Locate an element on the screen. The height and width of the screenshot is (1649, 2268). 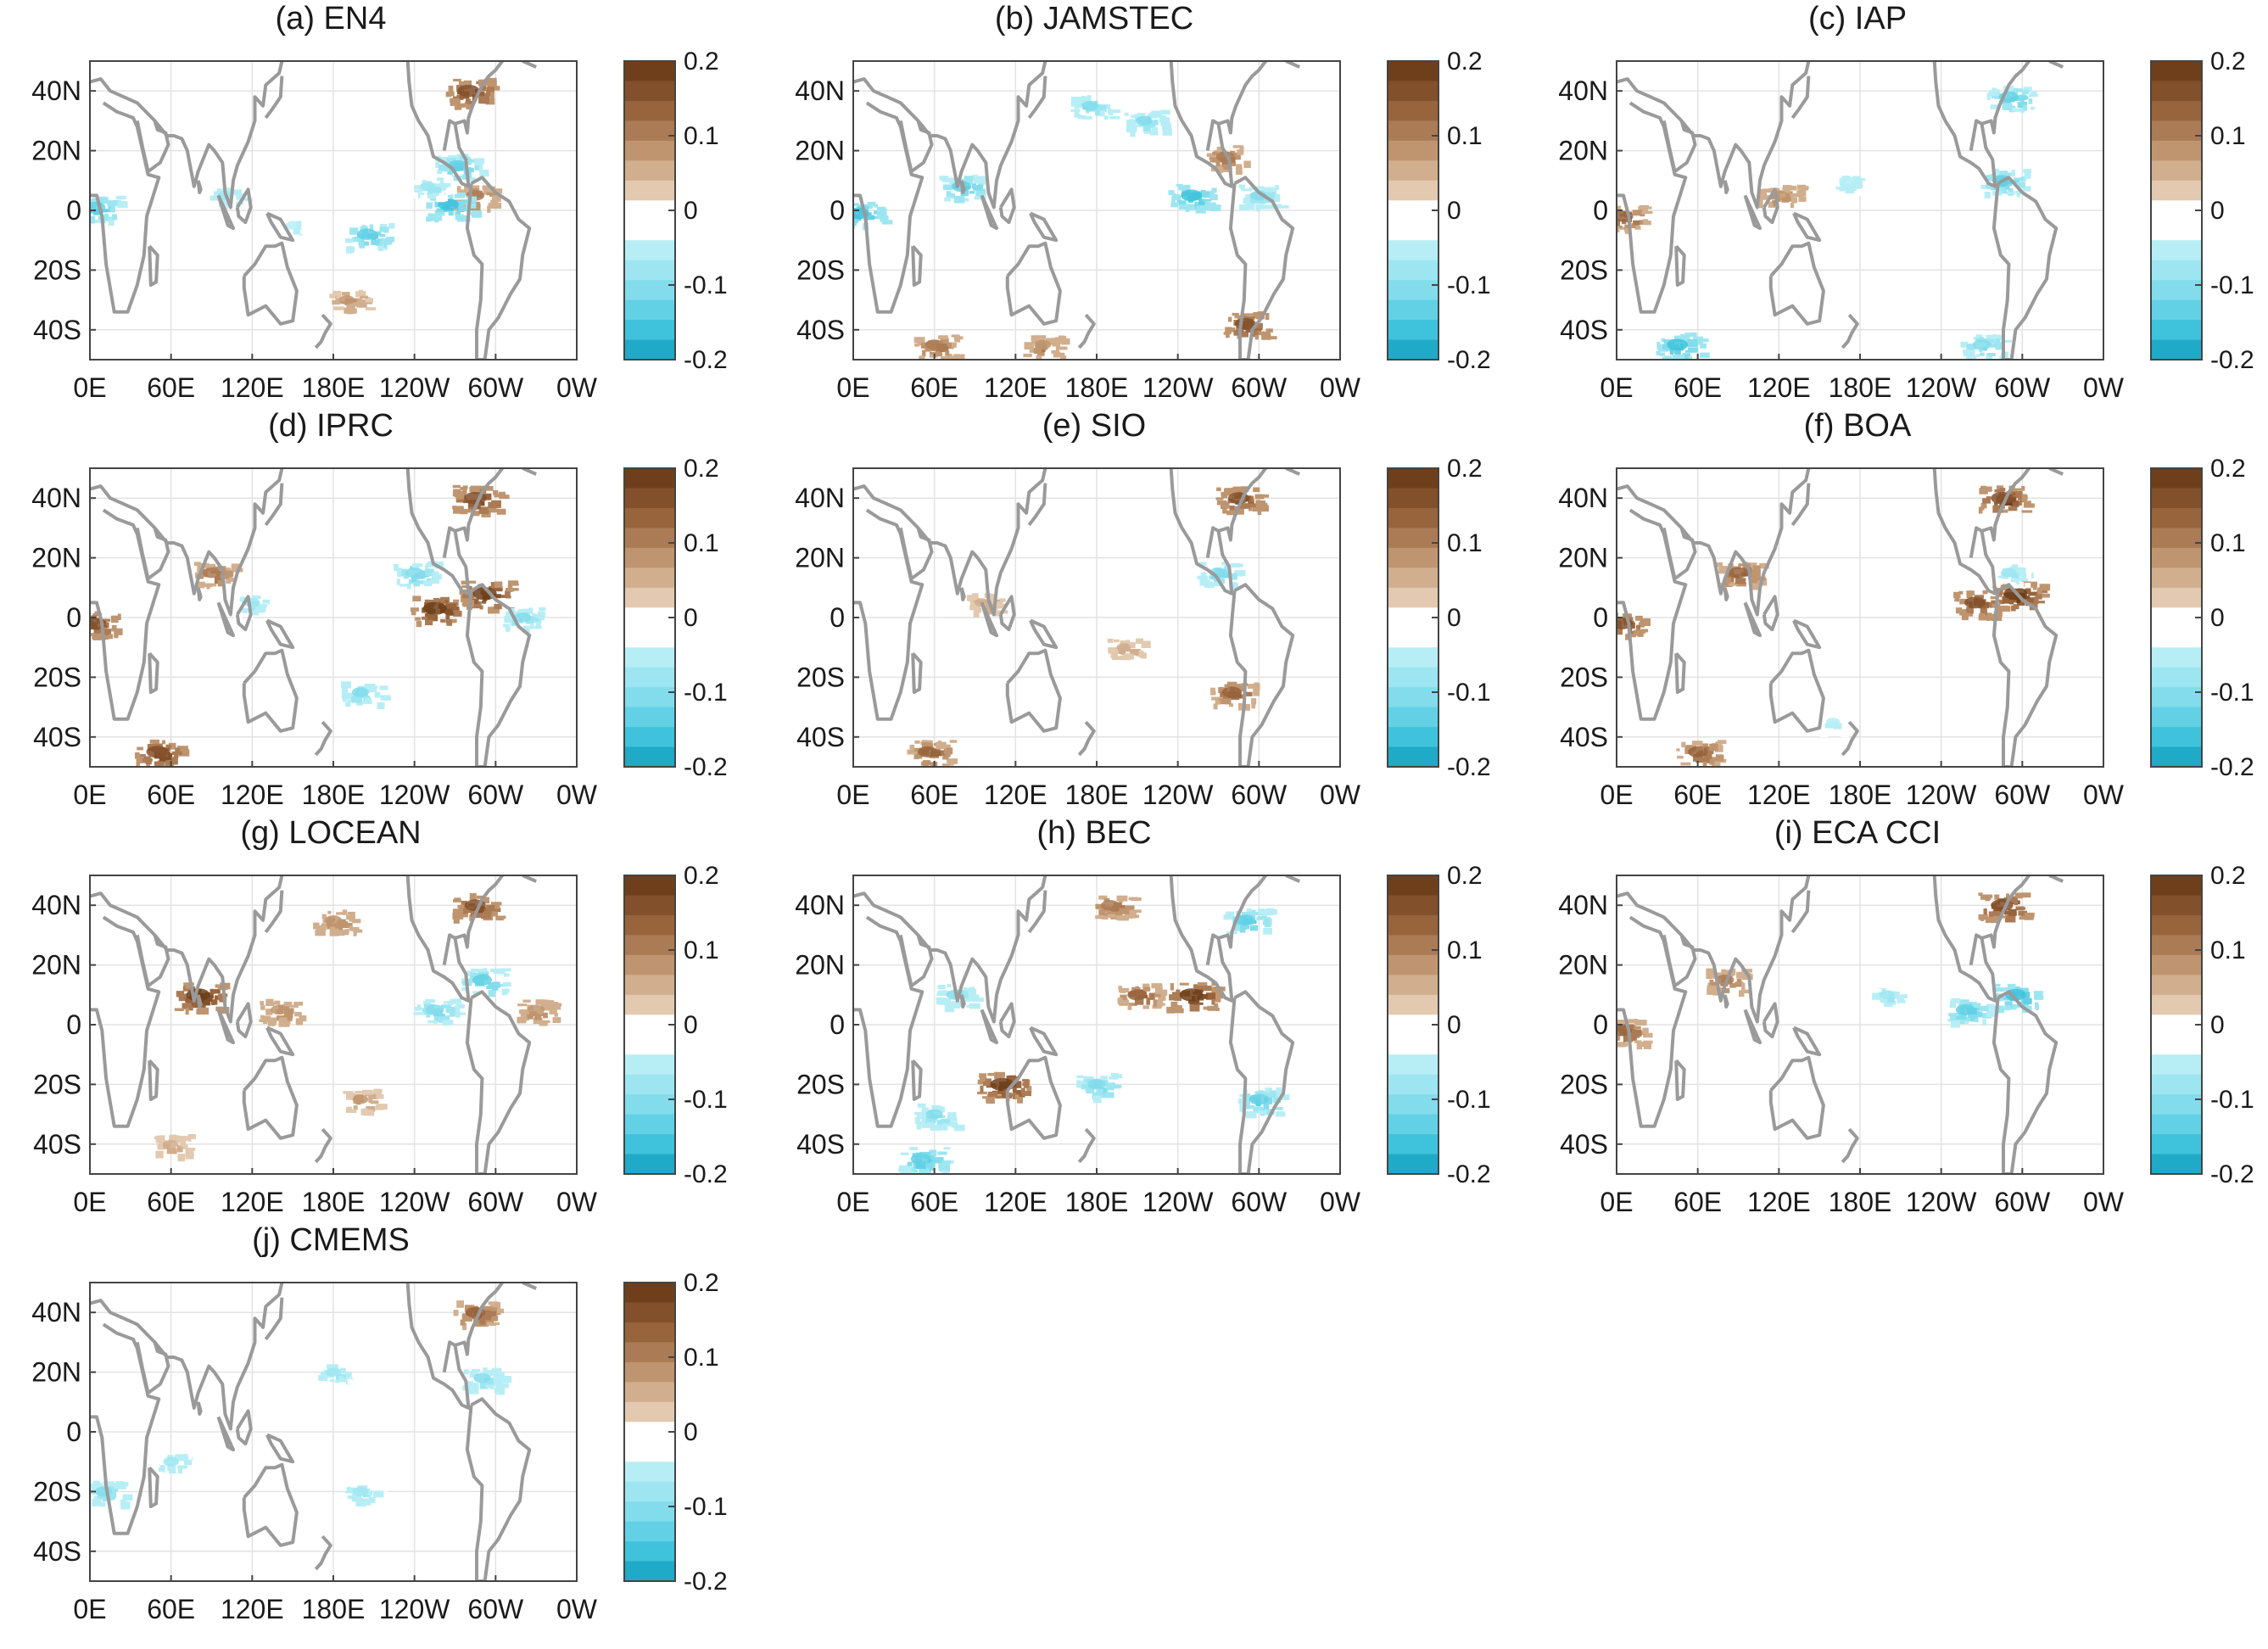
panel-title: (h) BEC is located at coordinates (1094, 833).